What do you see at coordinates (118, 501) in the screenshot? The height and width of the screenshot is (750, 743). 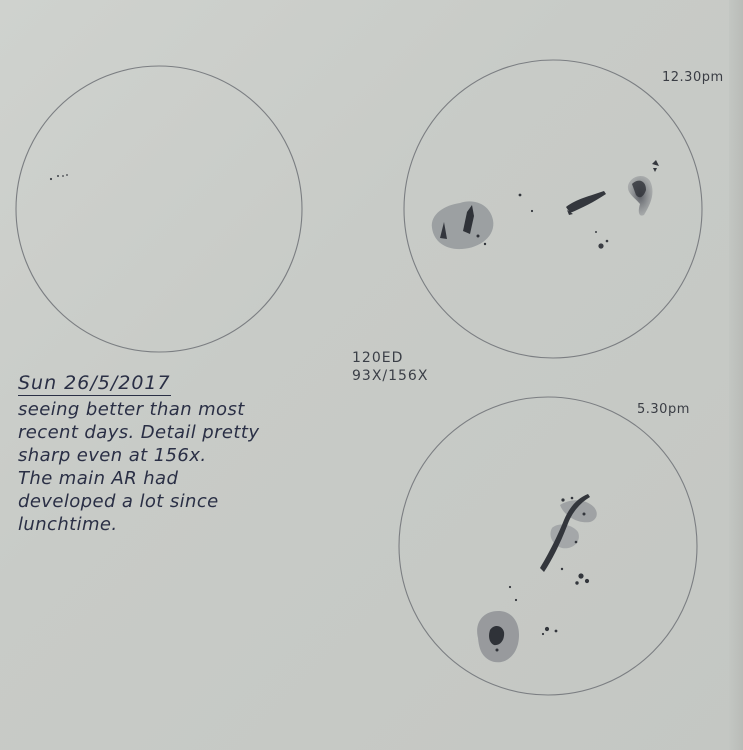 I see `note-line: developed a lot since` at bounding box center [118, 501].